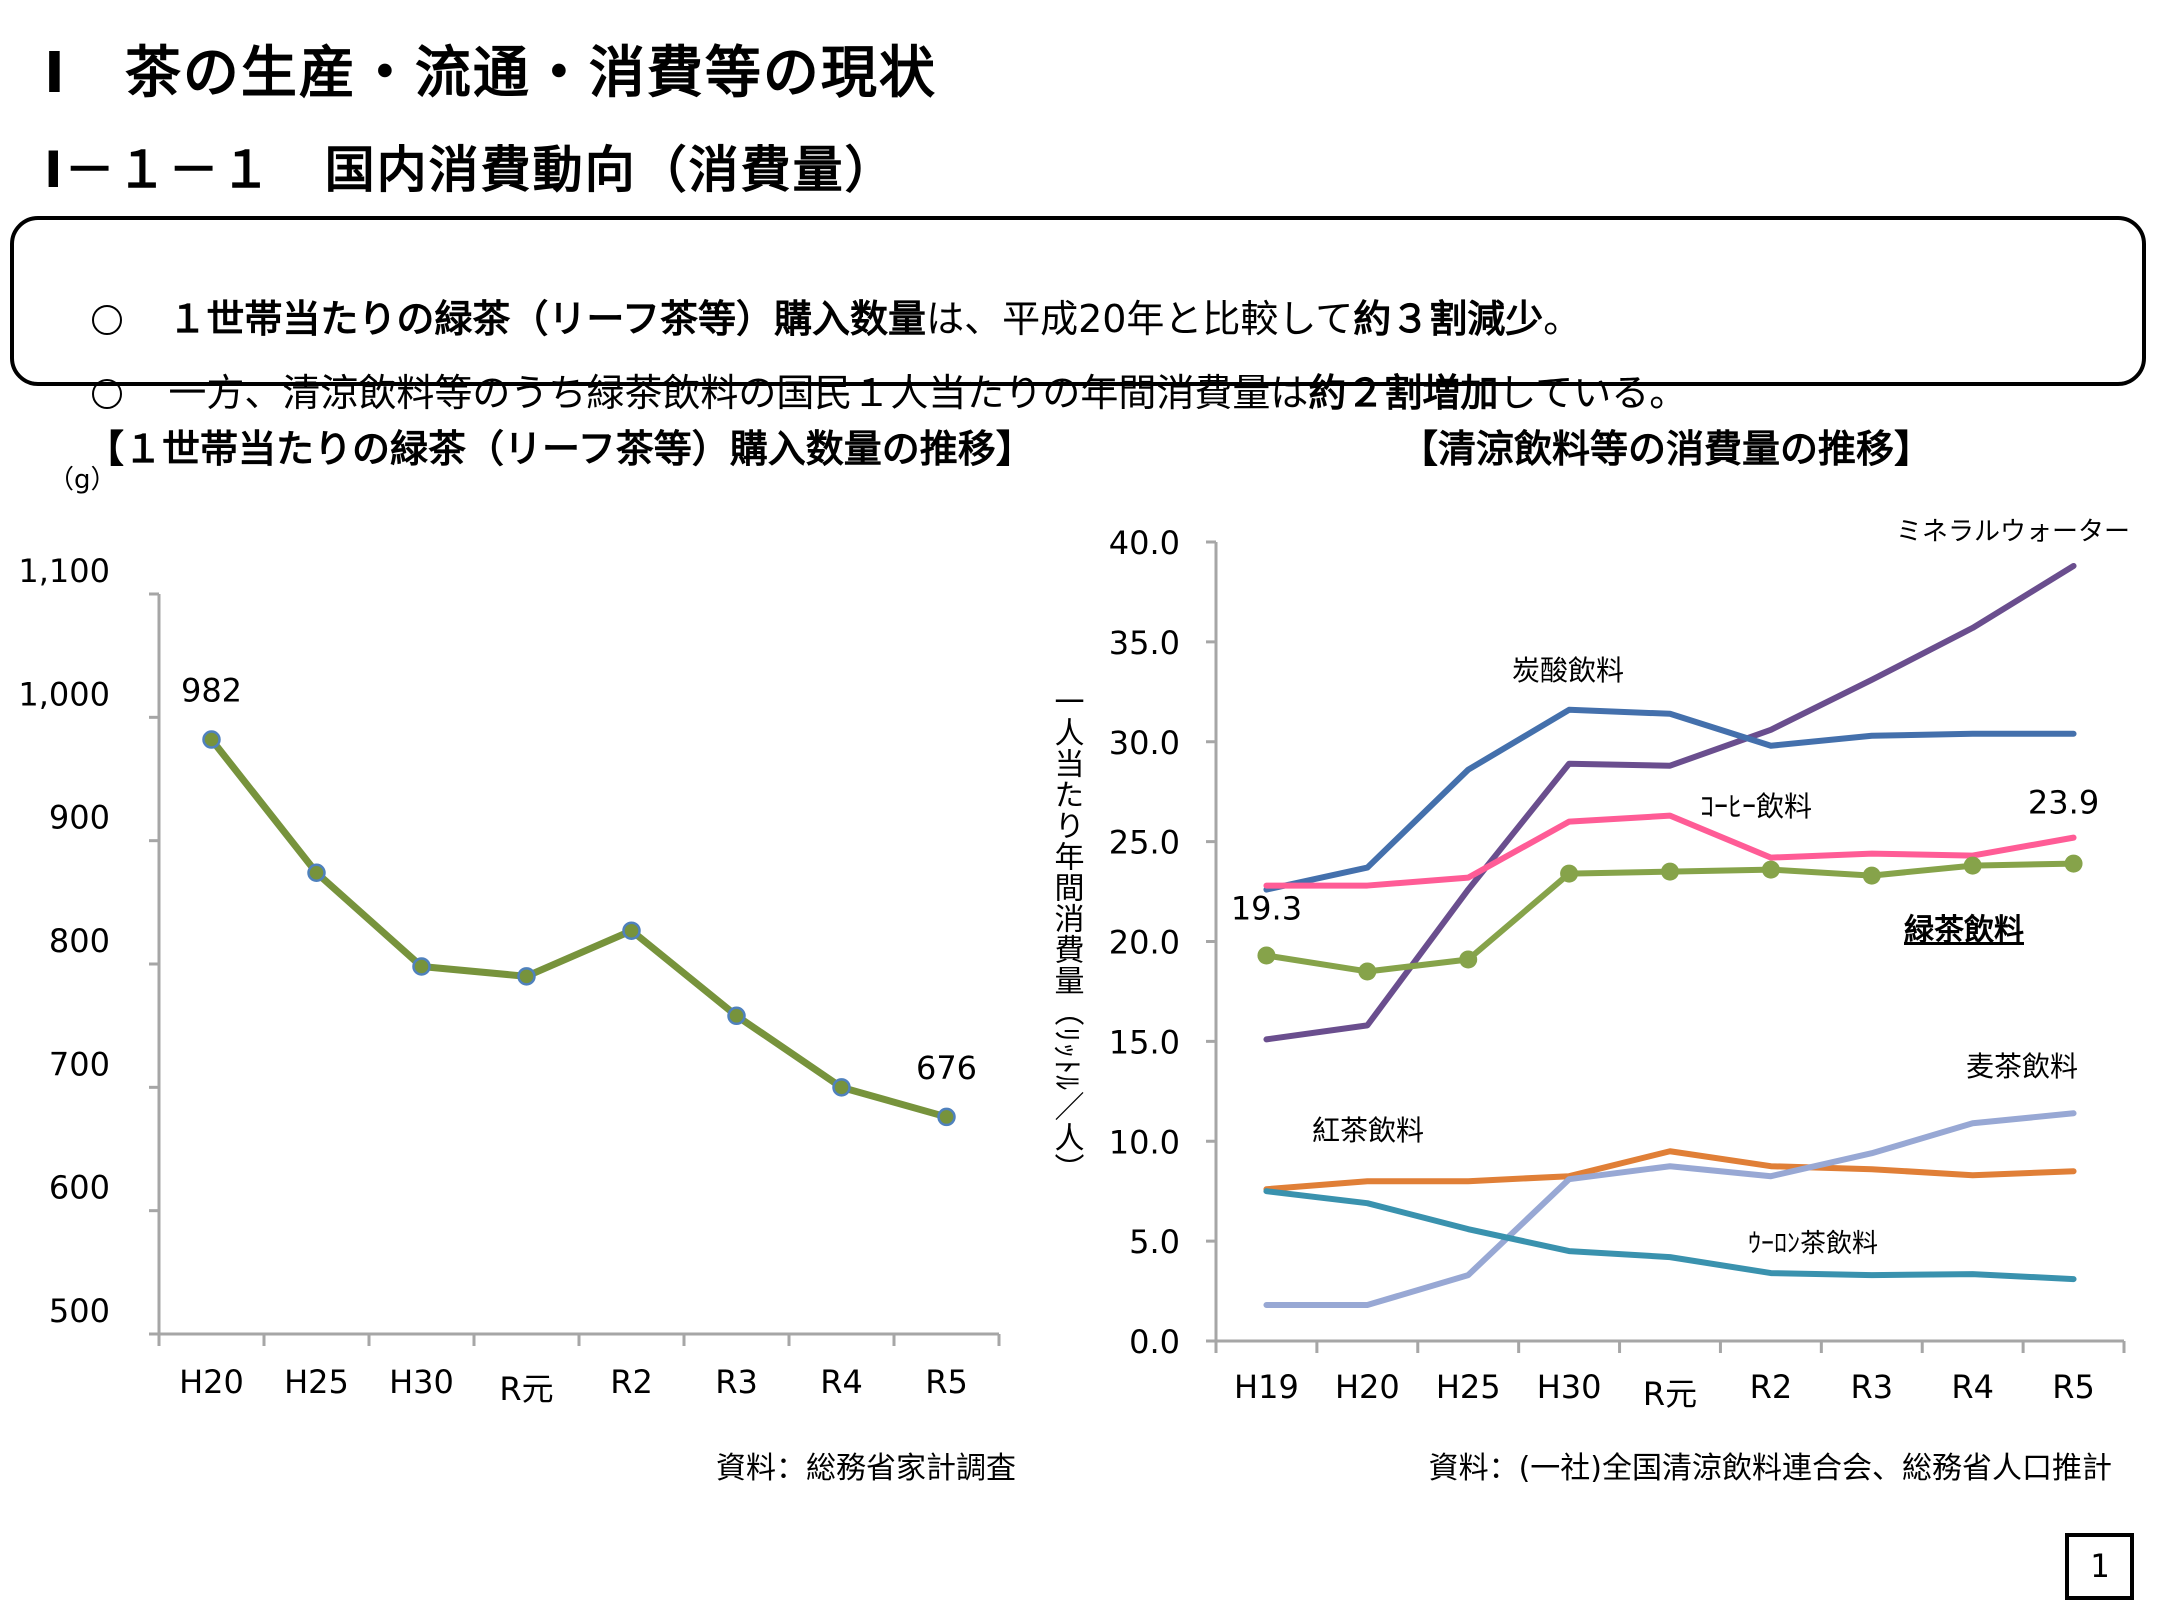  What do you see at coordinates (1144, 643) in the screenshot?
I see `y-tick-label: 35.0` at bounding box center [1144, 643].